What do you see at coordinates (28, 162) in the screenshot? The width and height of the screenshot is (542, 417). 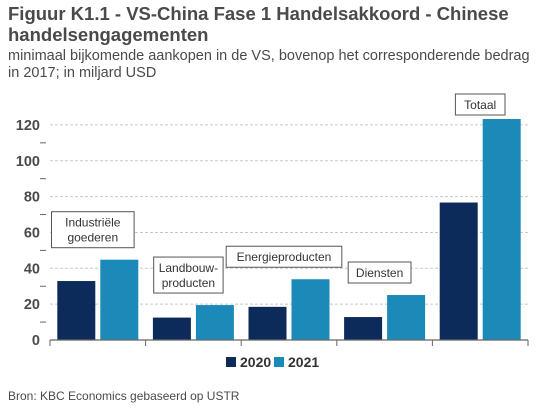 I see `y-tick-label: 100` at bounding box center [28, 162].